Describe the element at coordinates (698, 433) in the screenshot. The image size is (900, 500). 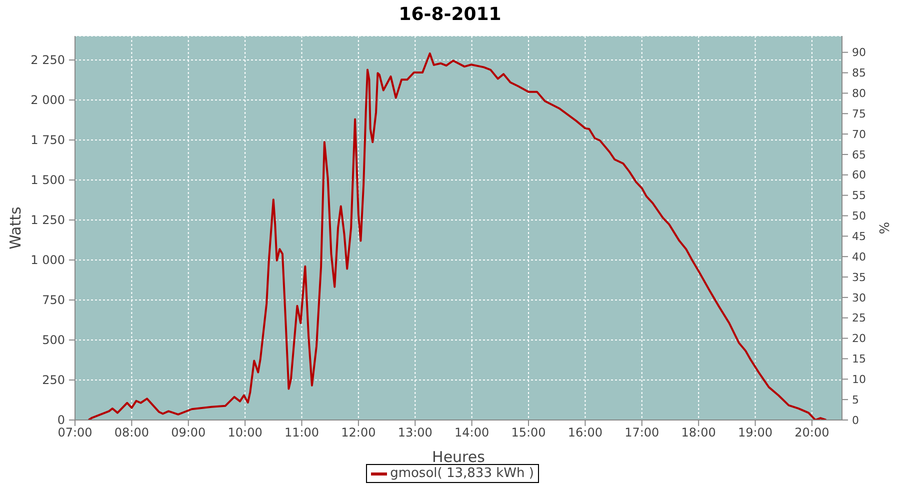
I see `x-tick-label: 18:00` at that location.